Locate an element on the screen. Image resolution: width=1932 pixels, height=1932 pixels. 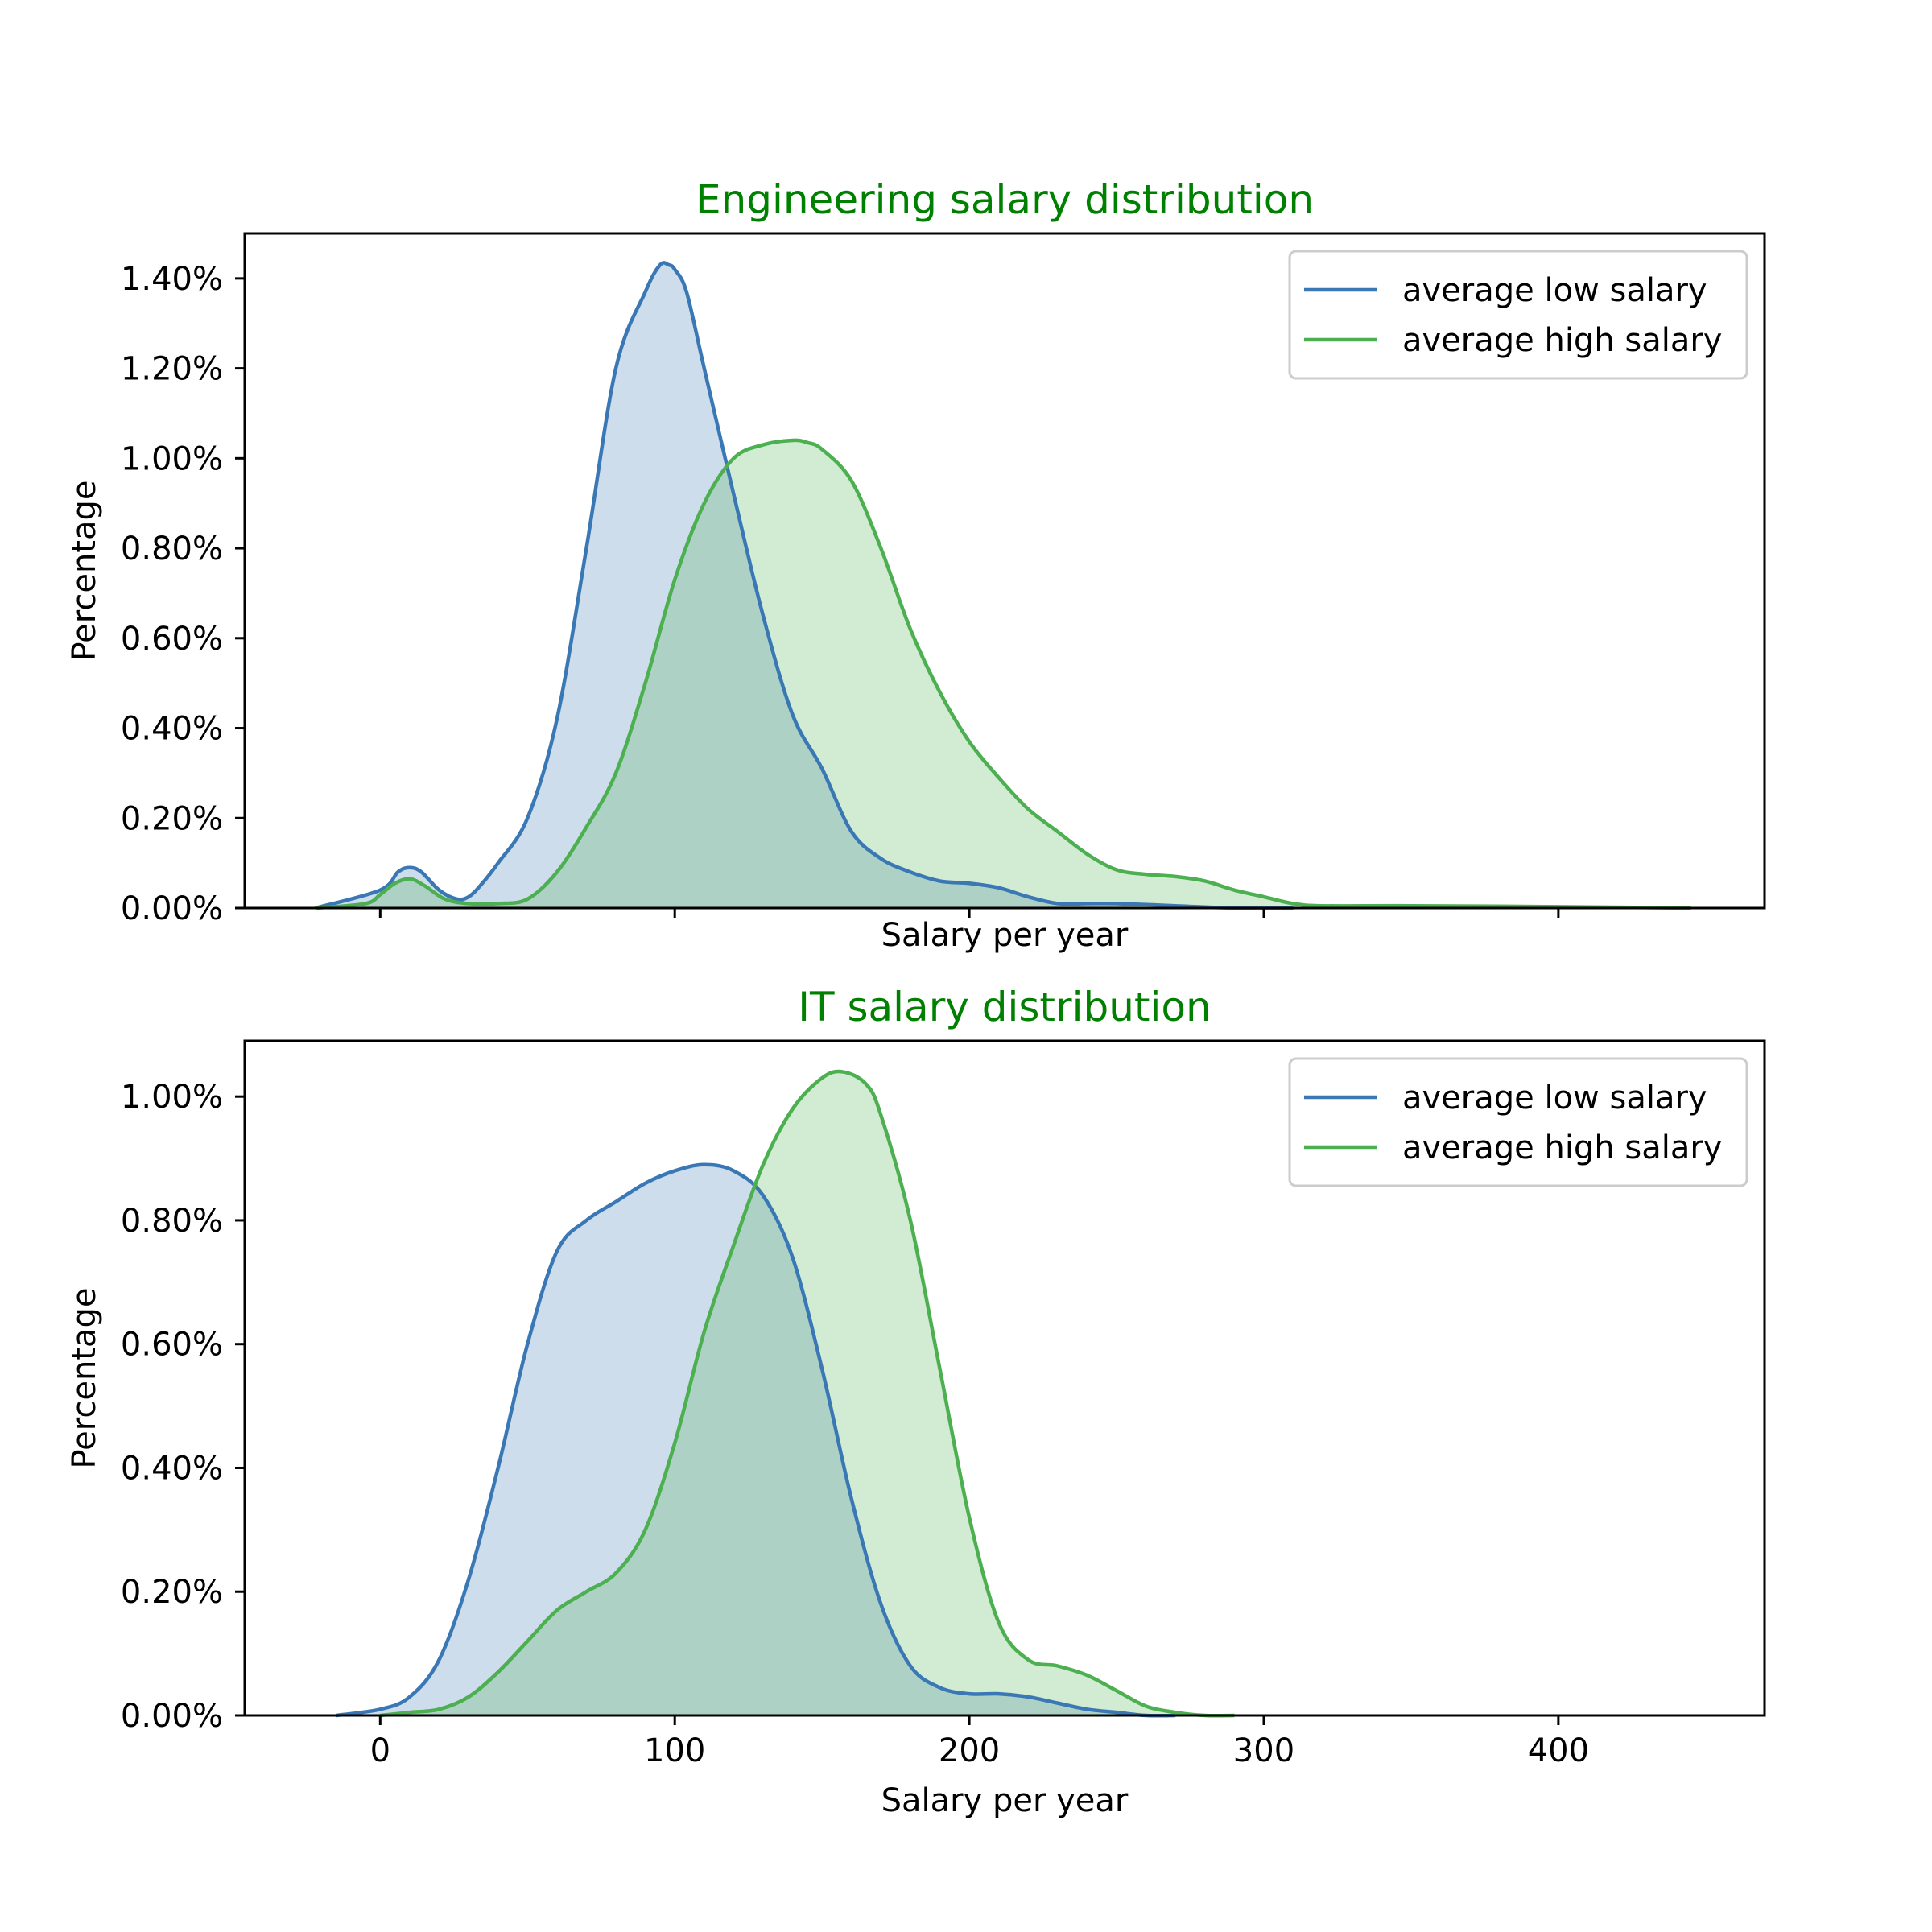
x-tick-label: 100 is located at coordinates (674, 1750).